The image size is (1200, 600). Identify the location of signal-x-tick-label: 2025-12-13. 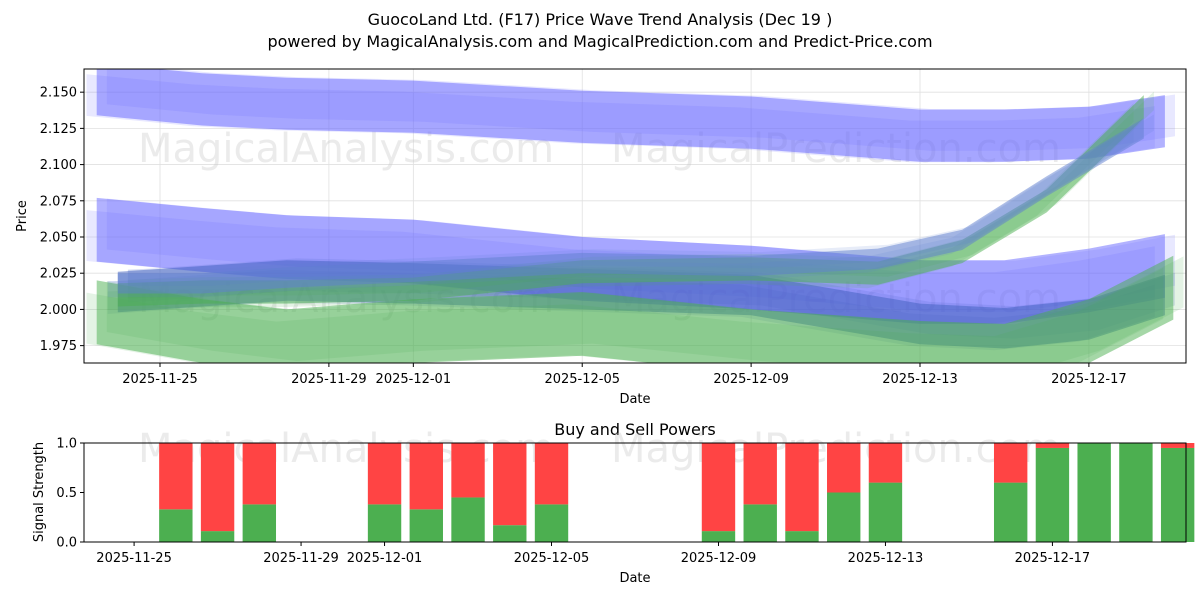
(886, 558).